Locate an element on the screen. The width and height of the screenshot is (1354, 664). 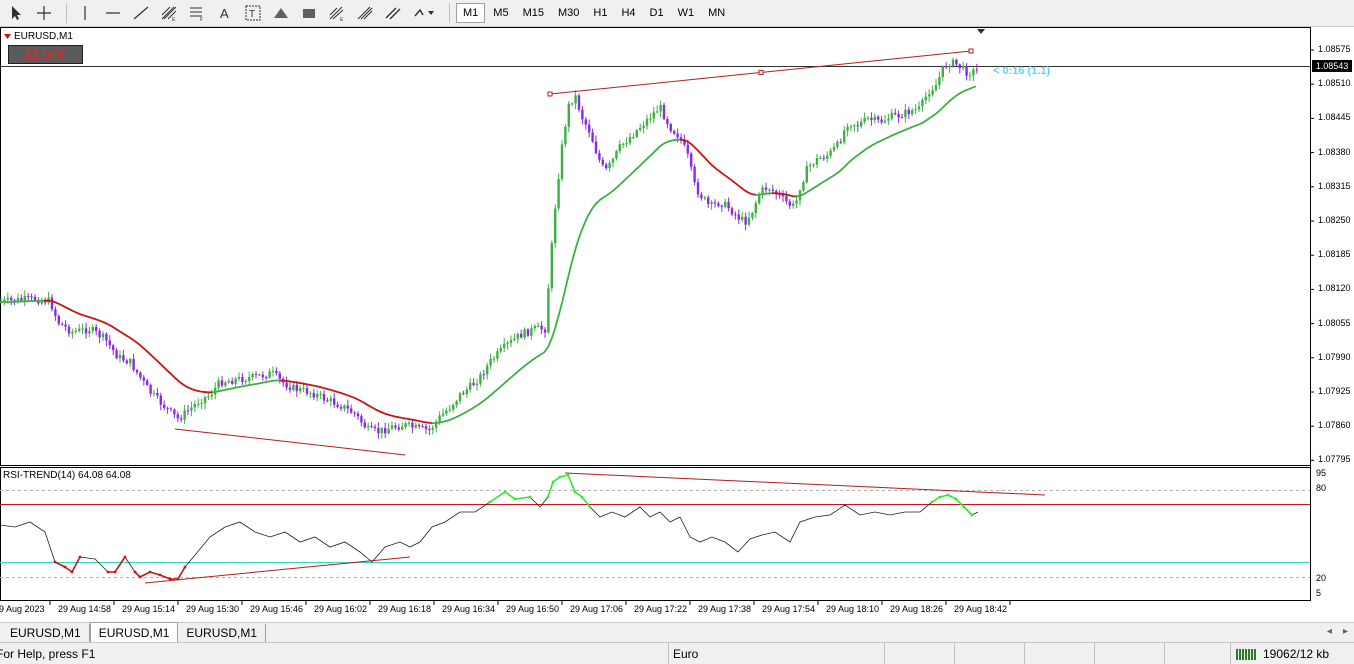
gann-tool is located at coordinates (365, 13).